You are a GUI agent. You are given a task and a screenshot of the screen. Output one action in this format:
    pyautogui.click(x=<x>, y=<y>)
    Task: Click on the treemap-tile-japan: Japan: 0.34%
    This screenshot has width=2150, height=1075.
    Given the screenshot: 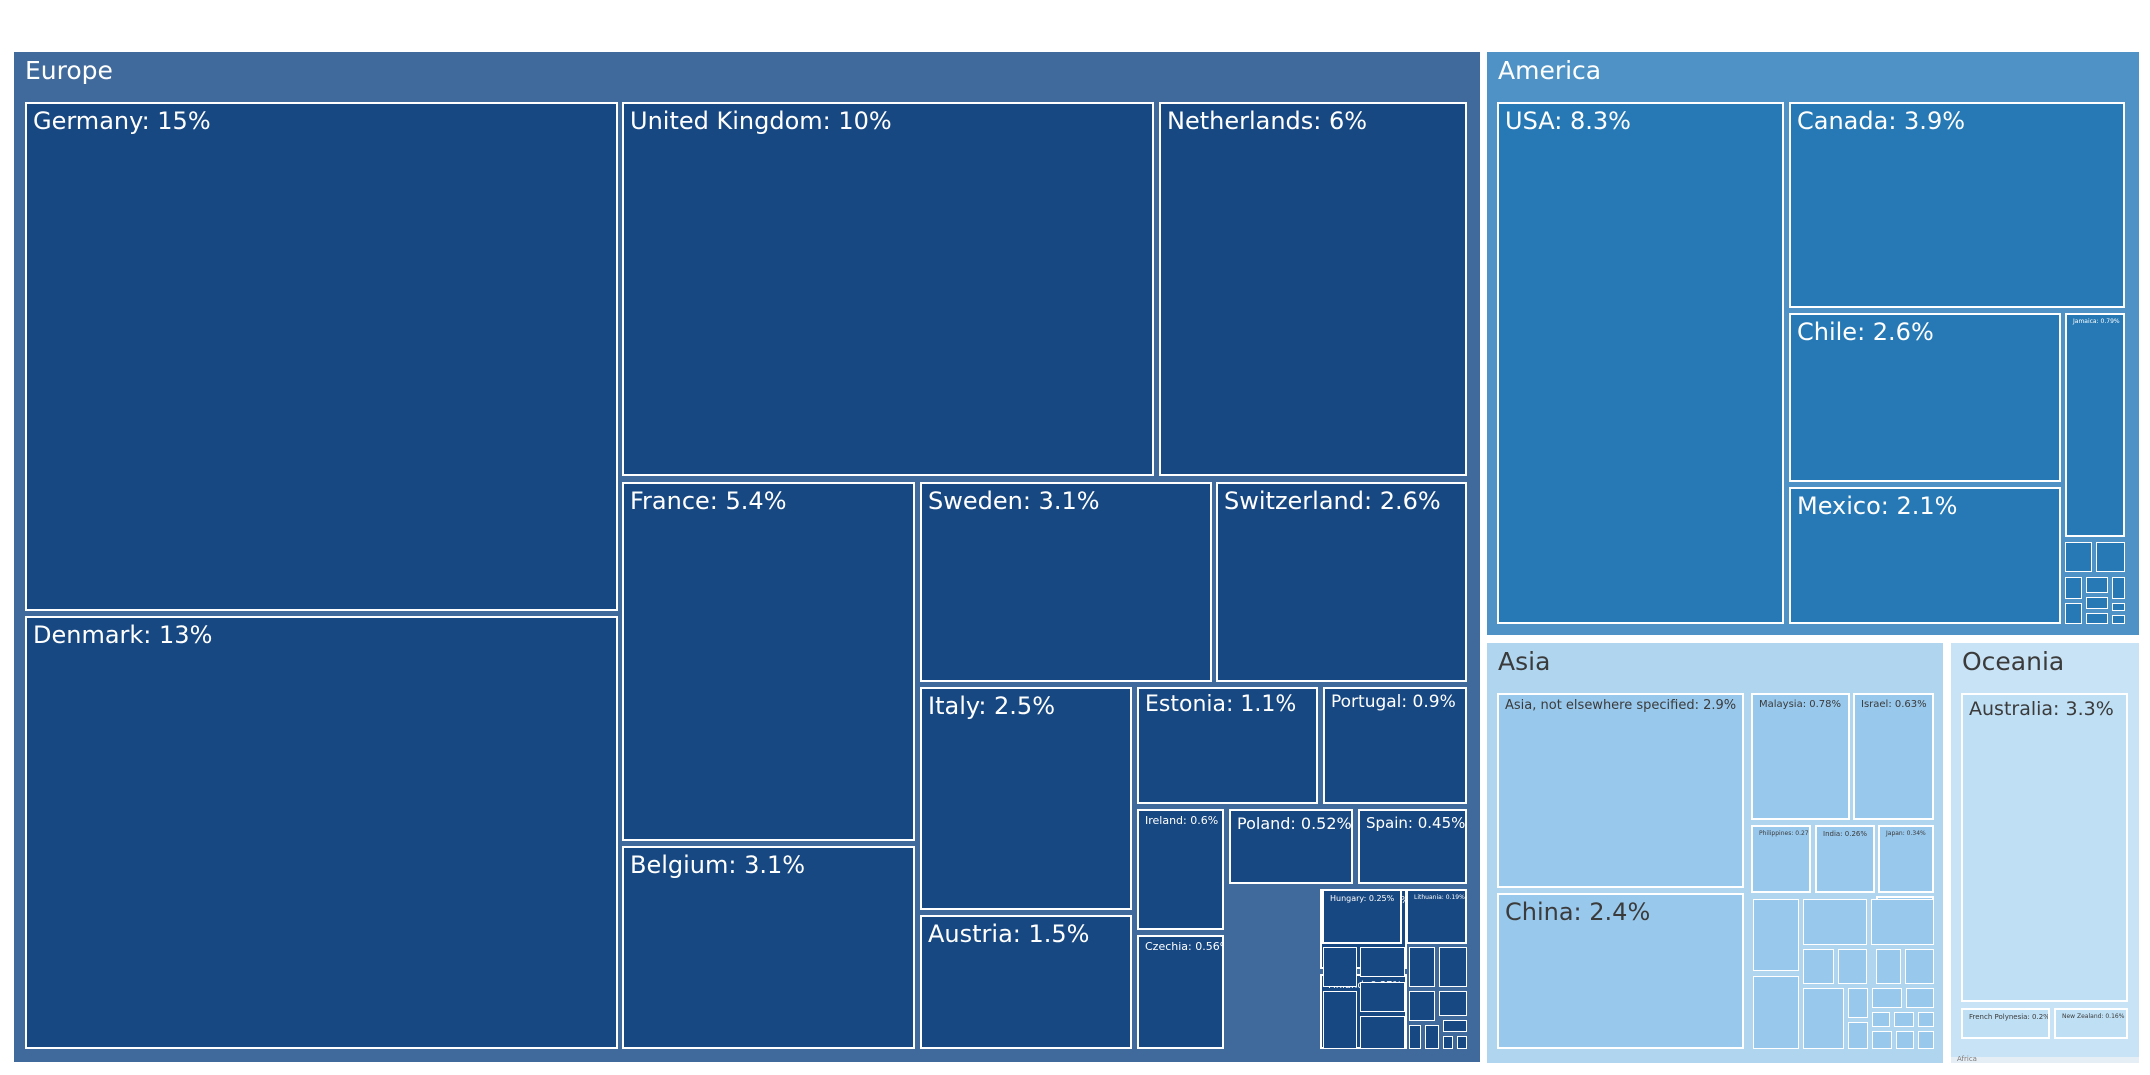 What is the action you would take?
    pyautogui.click(x=1906, y=859)
    